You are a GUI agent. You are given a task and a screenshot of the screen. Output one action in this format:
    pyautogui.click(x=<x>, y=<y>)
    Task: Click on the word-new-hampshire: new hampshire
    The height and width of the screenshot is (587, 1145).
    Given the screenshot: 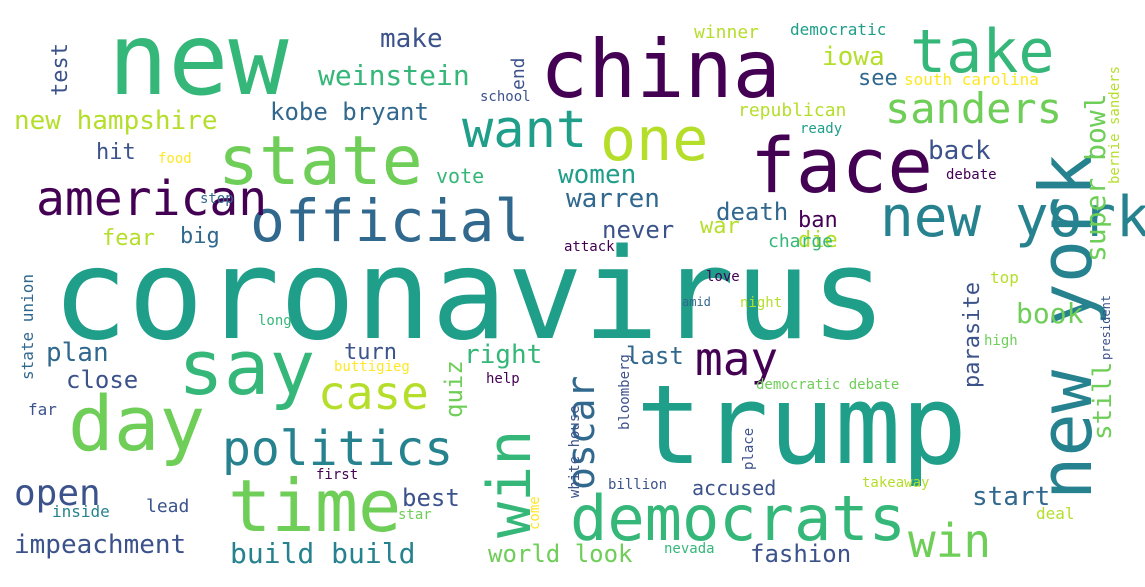 What is the action you would take?
    pyautogui.click(x=116, y=121)
    